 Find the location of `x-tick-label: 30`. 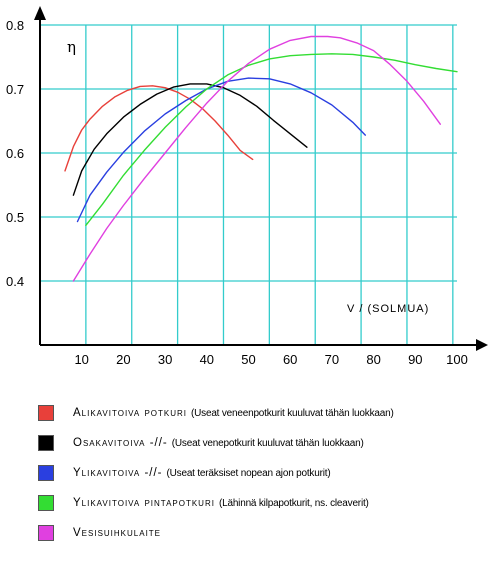

x-tick-label: 30 is located at coordinates (165, 359).